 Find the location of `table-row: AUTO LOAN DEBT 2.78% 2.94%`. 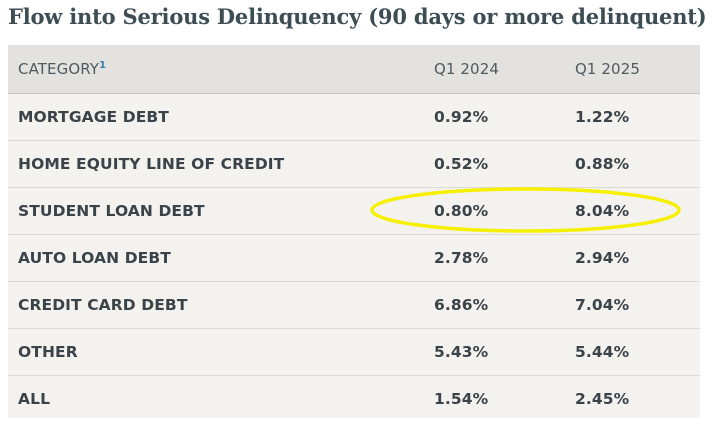

table-row: AUTO LOAN DEBT 2.78% 2.94% is located at coordinates (354, 258).